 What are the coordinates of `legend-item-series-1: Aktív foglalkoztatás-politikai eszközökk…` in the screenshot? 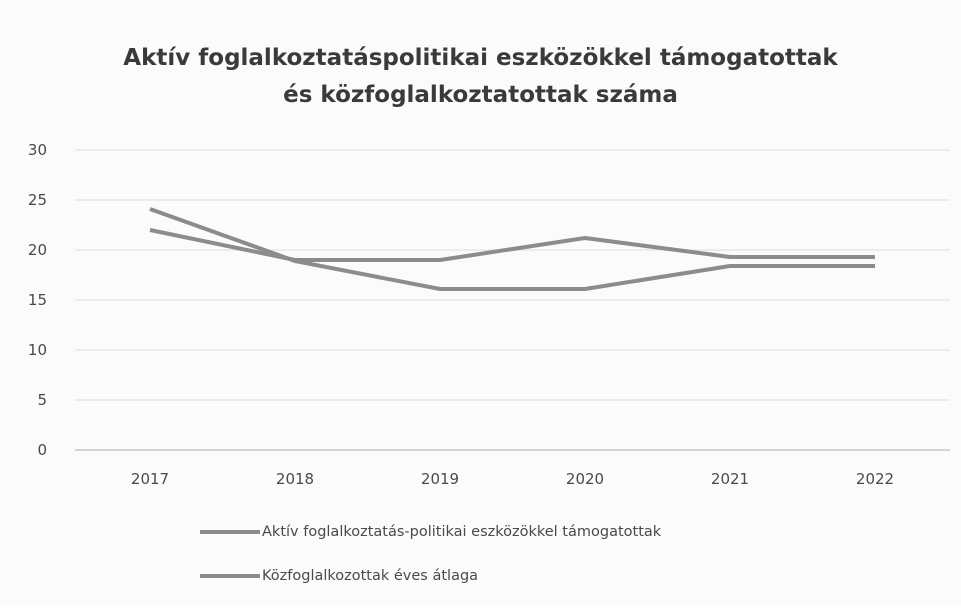 It's located at (430, 532).